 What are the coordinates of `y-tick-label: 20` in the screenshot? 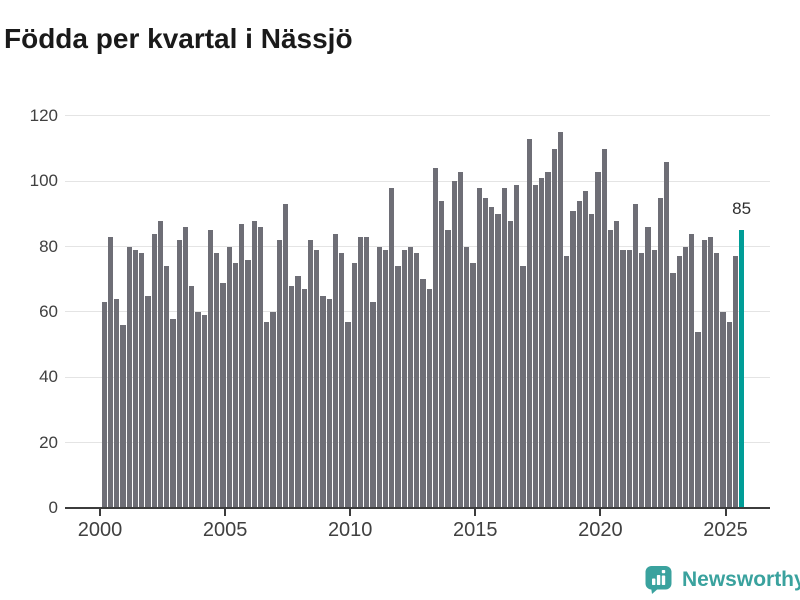 It's located at (48, 442).